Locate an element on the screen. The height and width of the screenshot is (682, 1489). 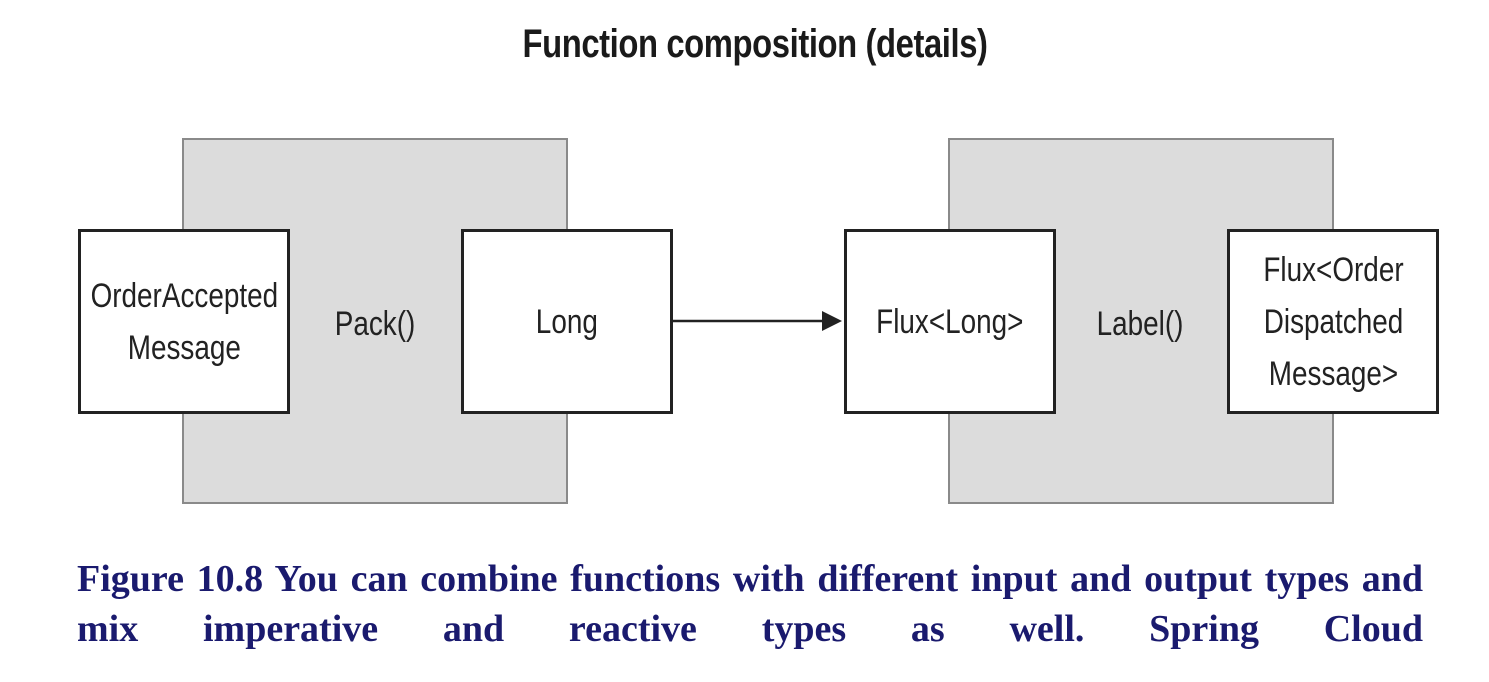
pack-input-label: OrderAccepted Message is located at coordinates (184, 321).